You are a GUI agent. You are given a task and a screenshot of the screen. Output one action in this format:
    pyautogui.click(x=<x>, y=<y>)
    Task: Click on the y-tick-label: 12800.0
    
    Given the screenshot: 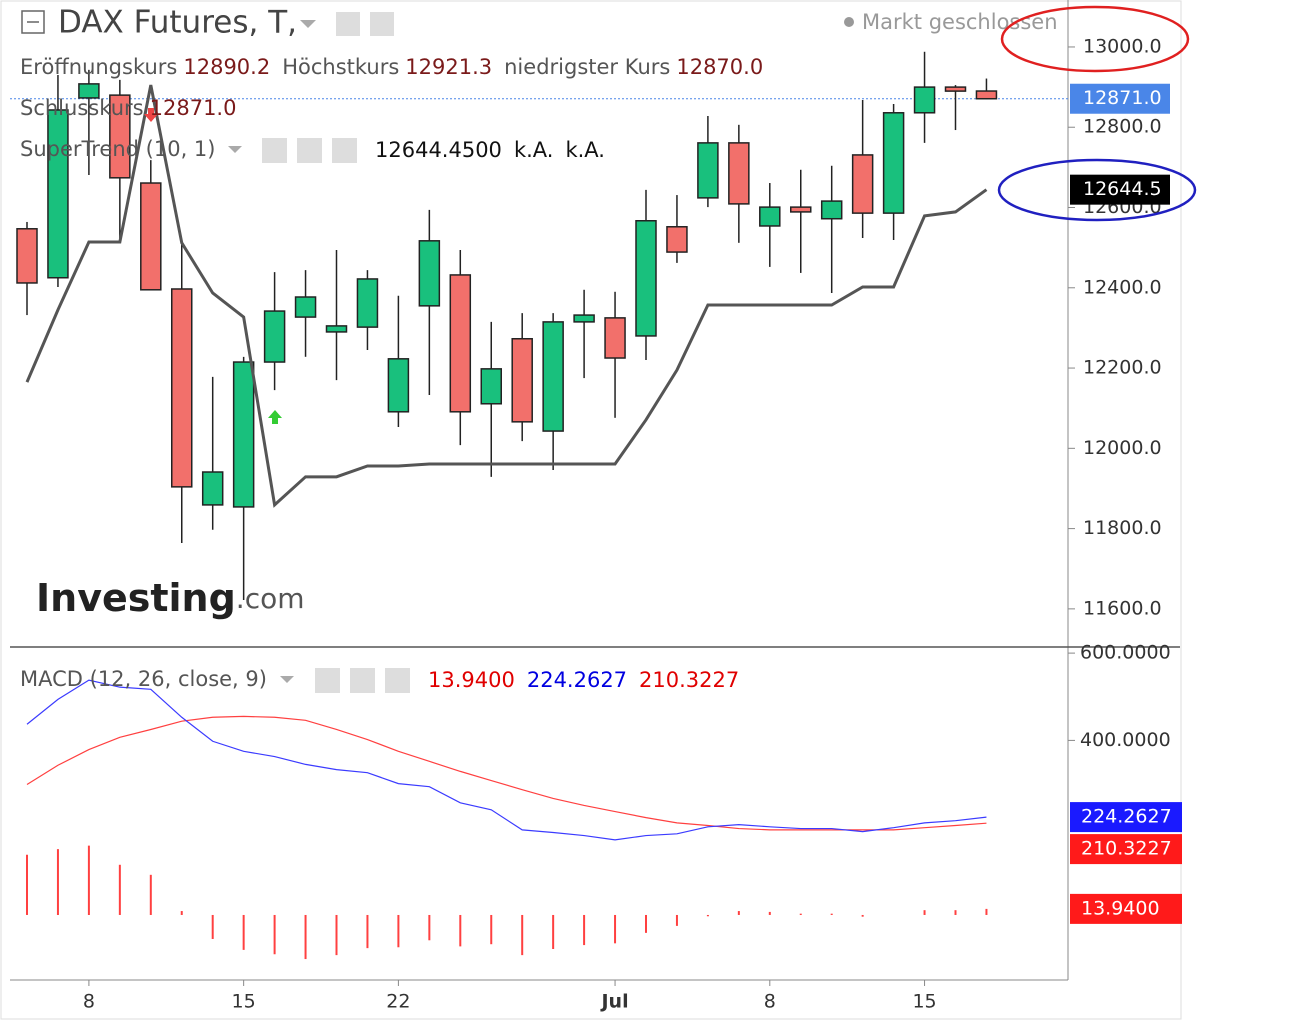 What is the action you would take?
    pyautogui.click(x=1122, y=127)
    